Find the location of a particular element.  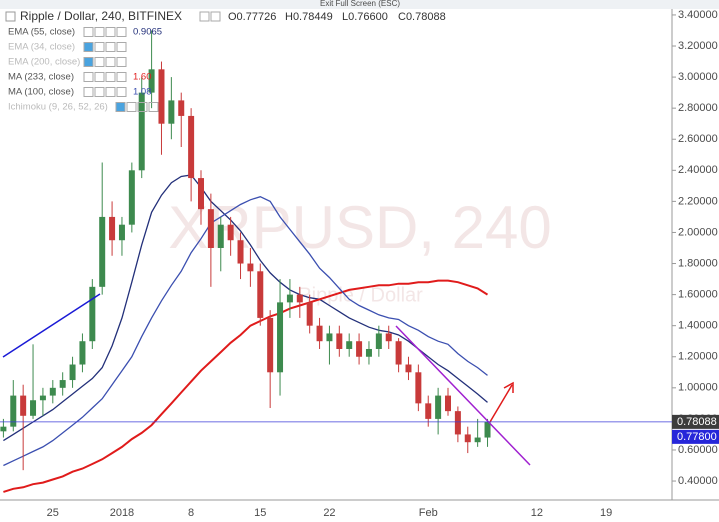

legend-entry: MA (233, close) is located at coordinates (41, 77).